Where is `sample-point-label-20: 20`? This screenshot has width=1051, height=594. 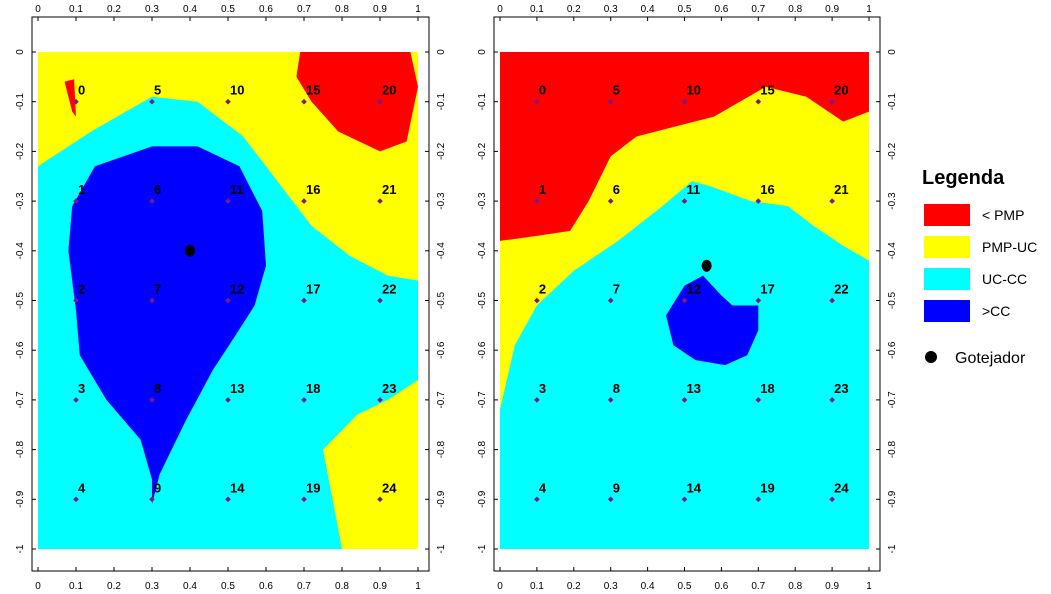 sample-point-label-20: 20 is located at coordinates (389, 90).